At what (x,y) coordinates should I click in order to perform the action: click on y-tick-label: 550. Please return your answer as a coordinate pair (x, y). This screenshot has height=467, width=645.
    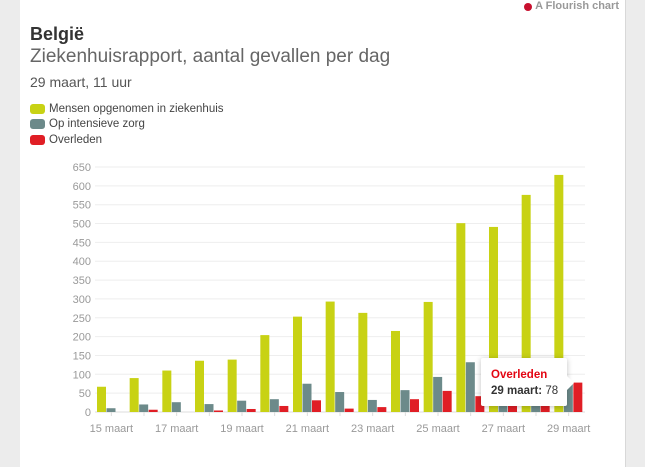
    Looking at the image, I should click on (82, 206).